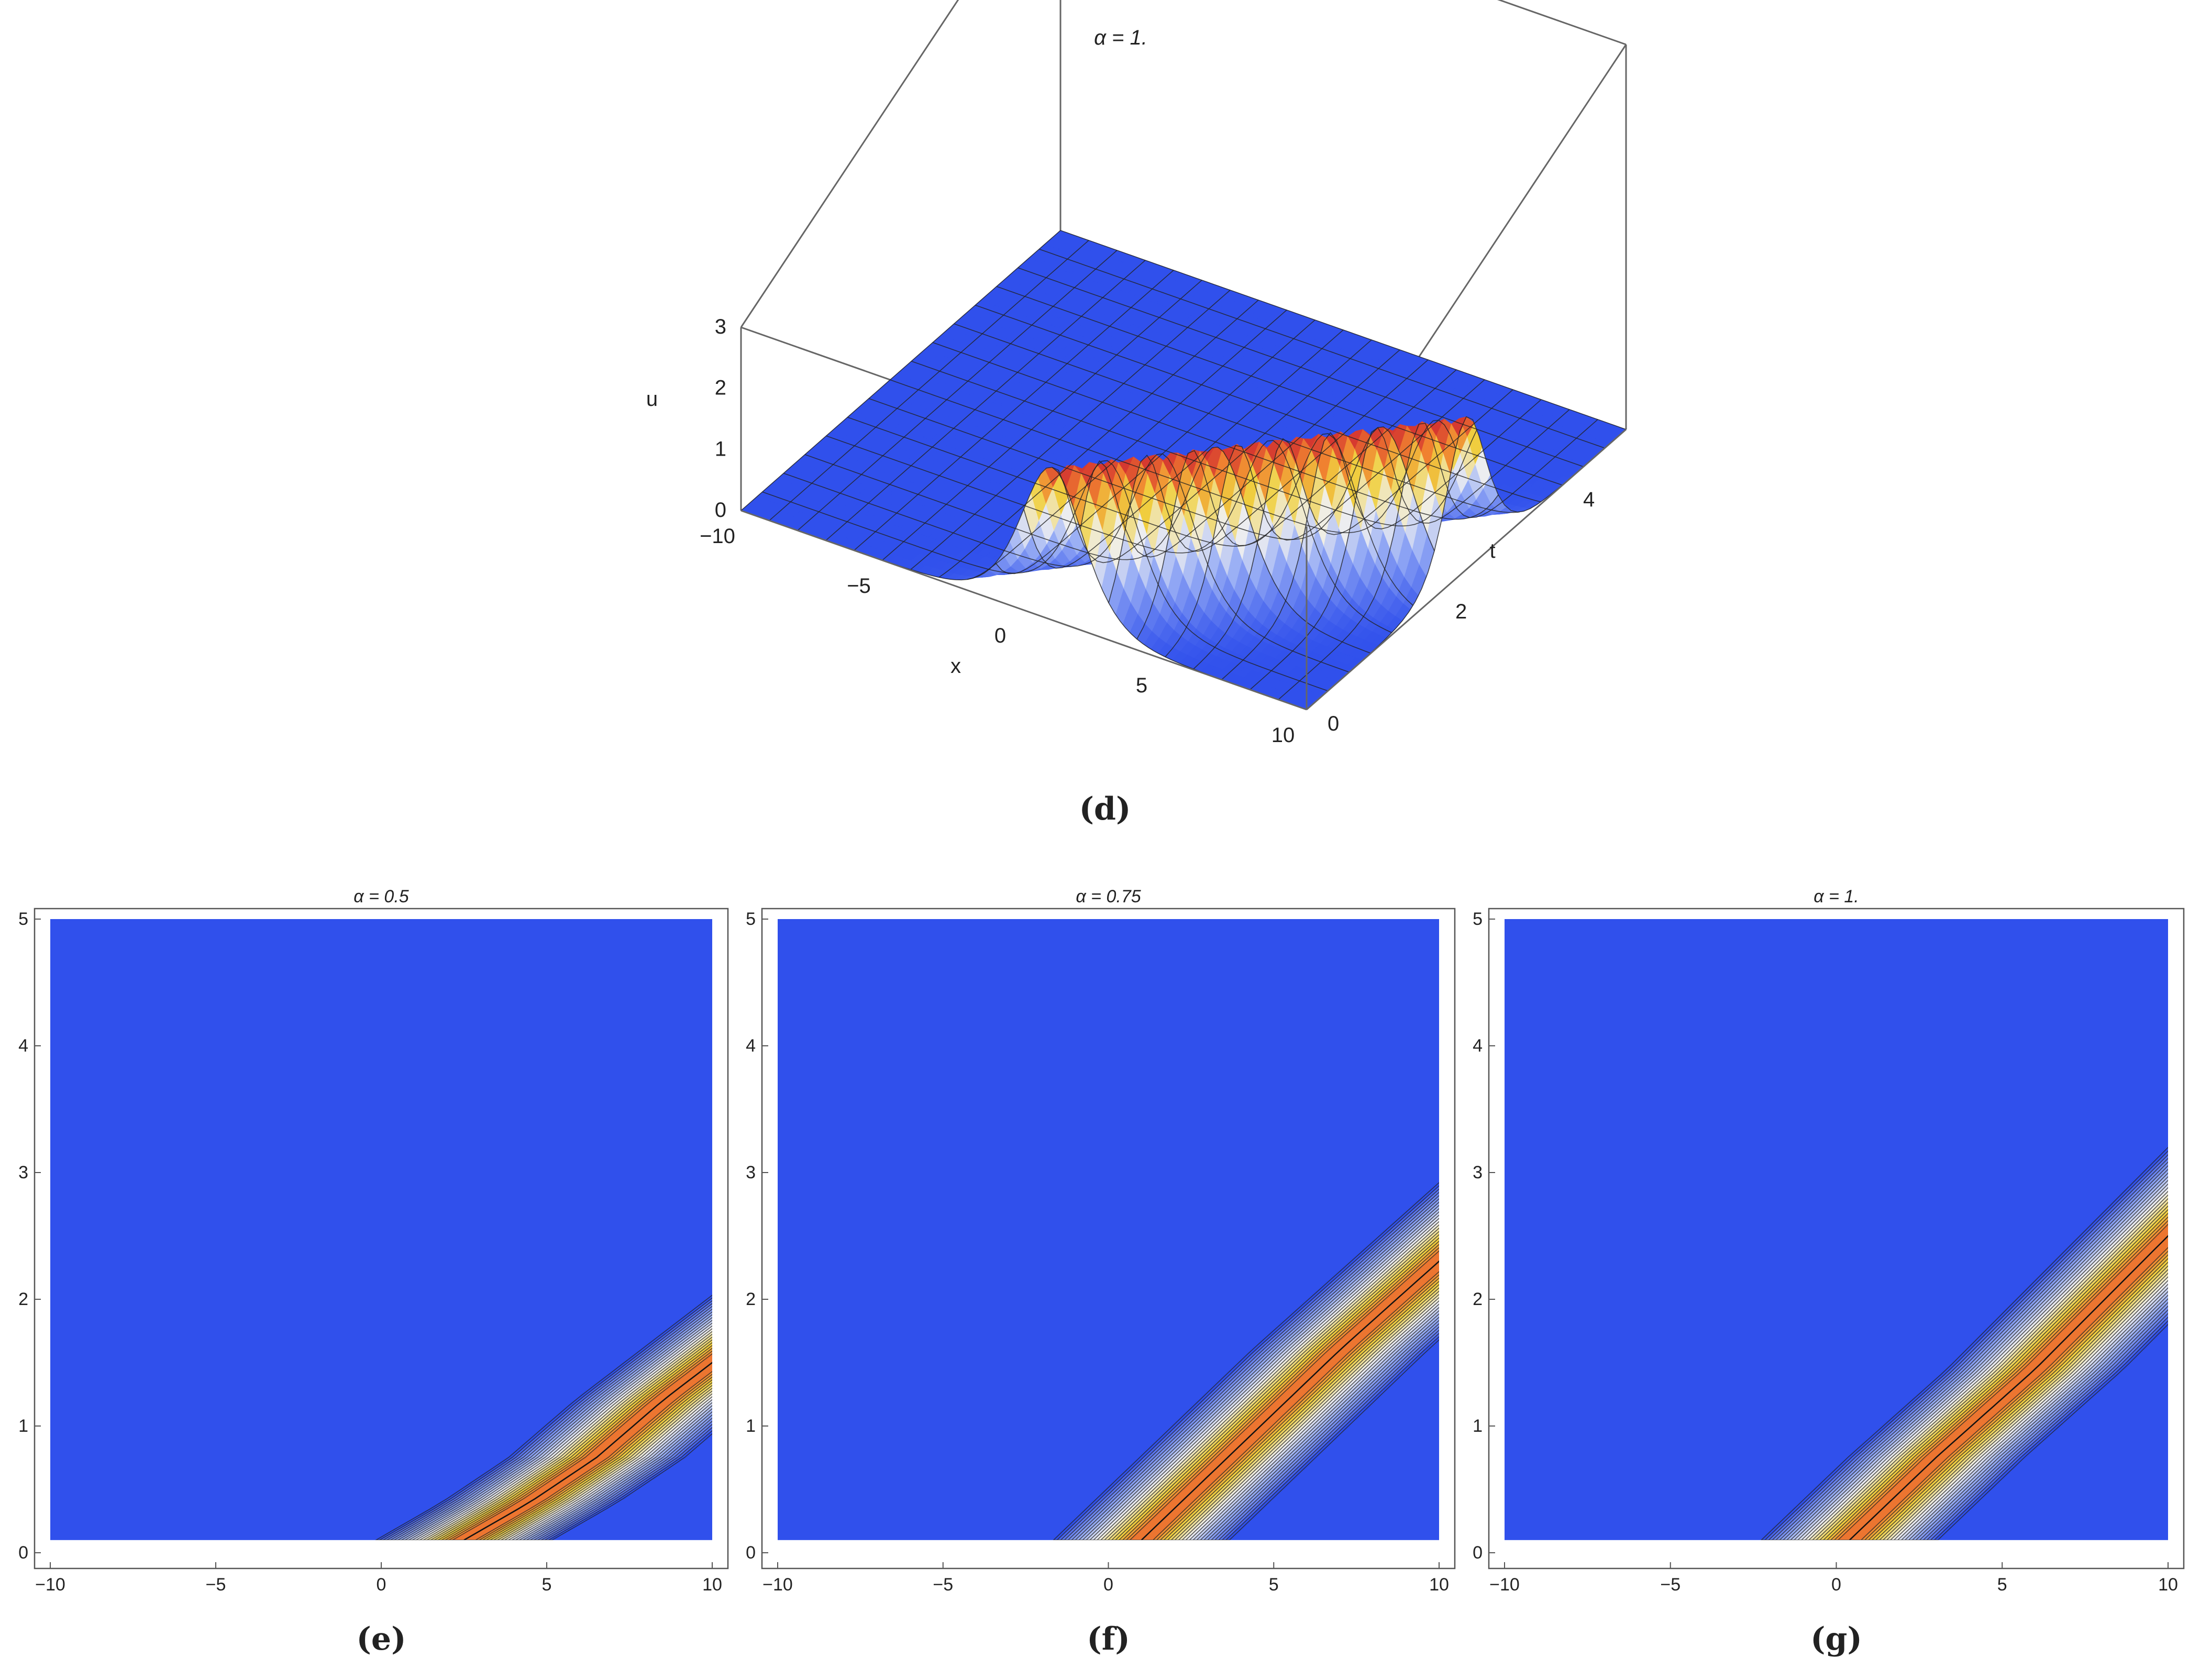 This screenshot has height=1680, width=2200. What do you see at coordinates (720, 326) in the screenshot?
I see `u-tick-label: 3` at bounding box center [720, 326].